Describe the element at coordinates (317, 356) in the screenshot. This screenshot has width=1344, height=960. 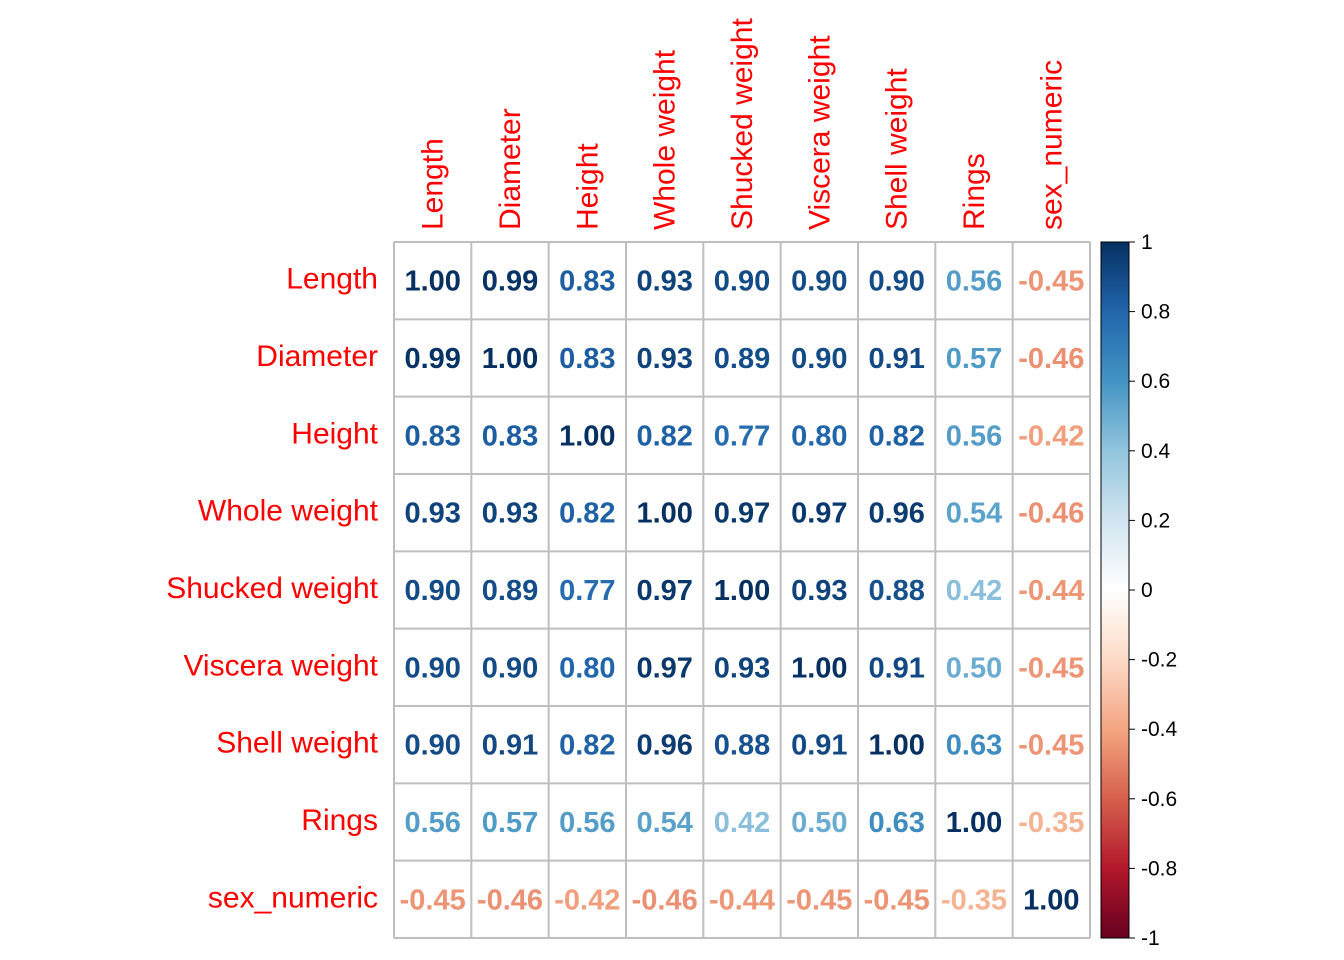
I see `row-label: Diameter` at that location.